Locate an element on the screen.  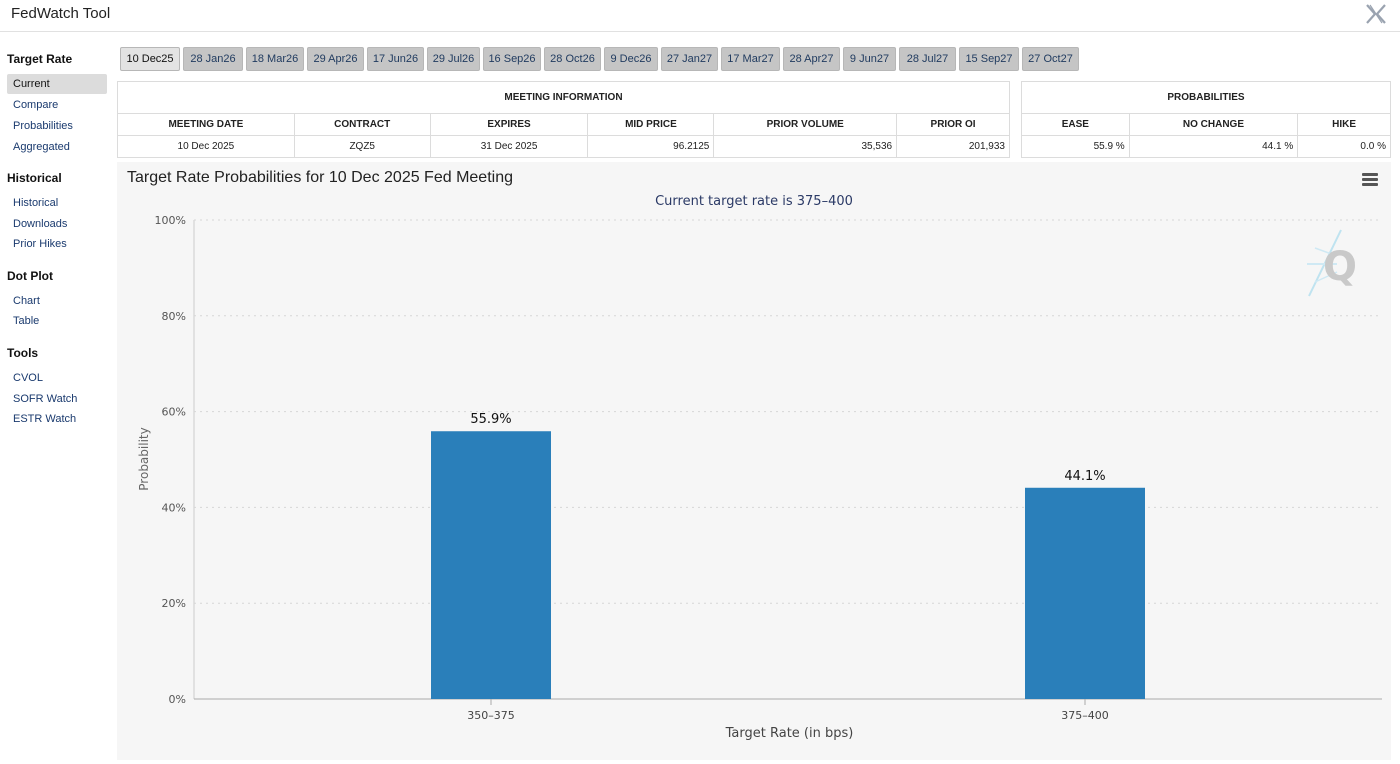
meeting-col-header: EXPIRES is located at coordinates (509, 124).